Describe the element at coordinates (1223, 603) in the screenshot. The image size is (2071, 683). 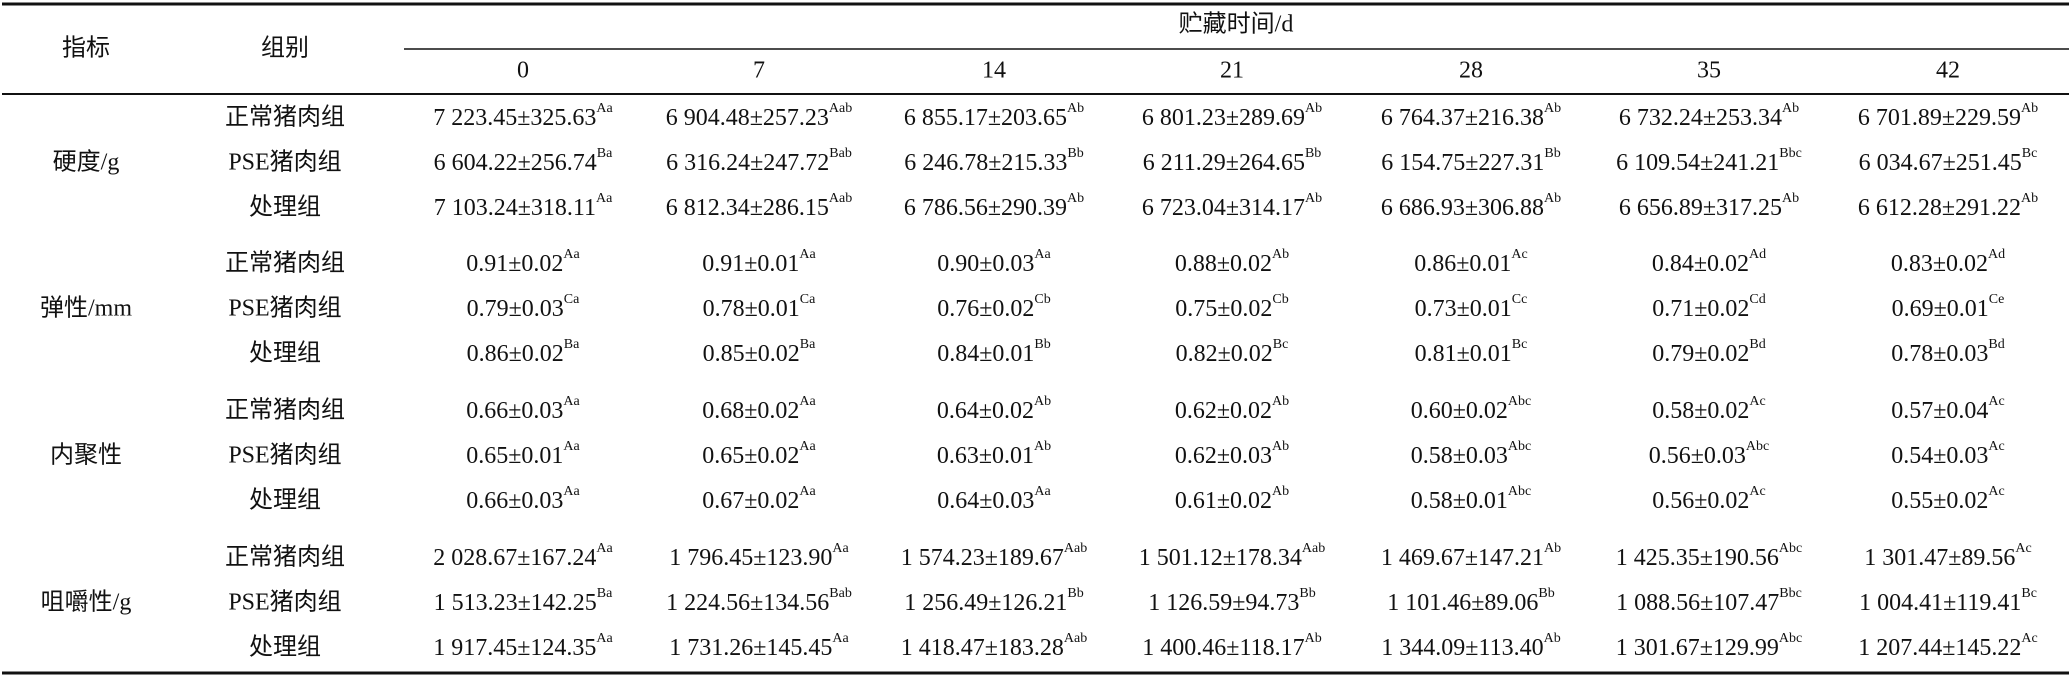
I see `cell-value: 1 126.59±94.73` at that location.